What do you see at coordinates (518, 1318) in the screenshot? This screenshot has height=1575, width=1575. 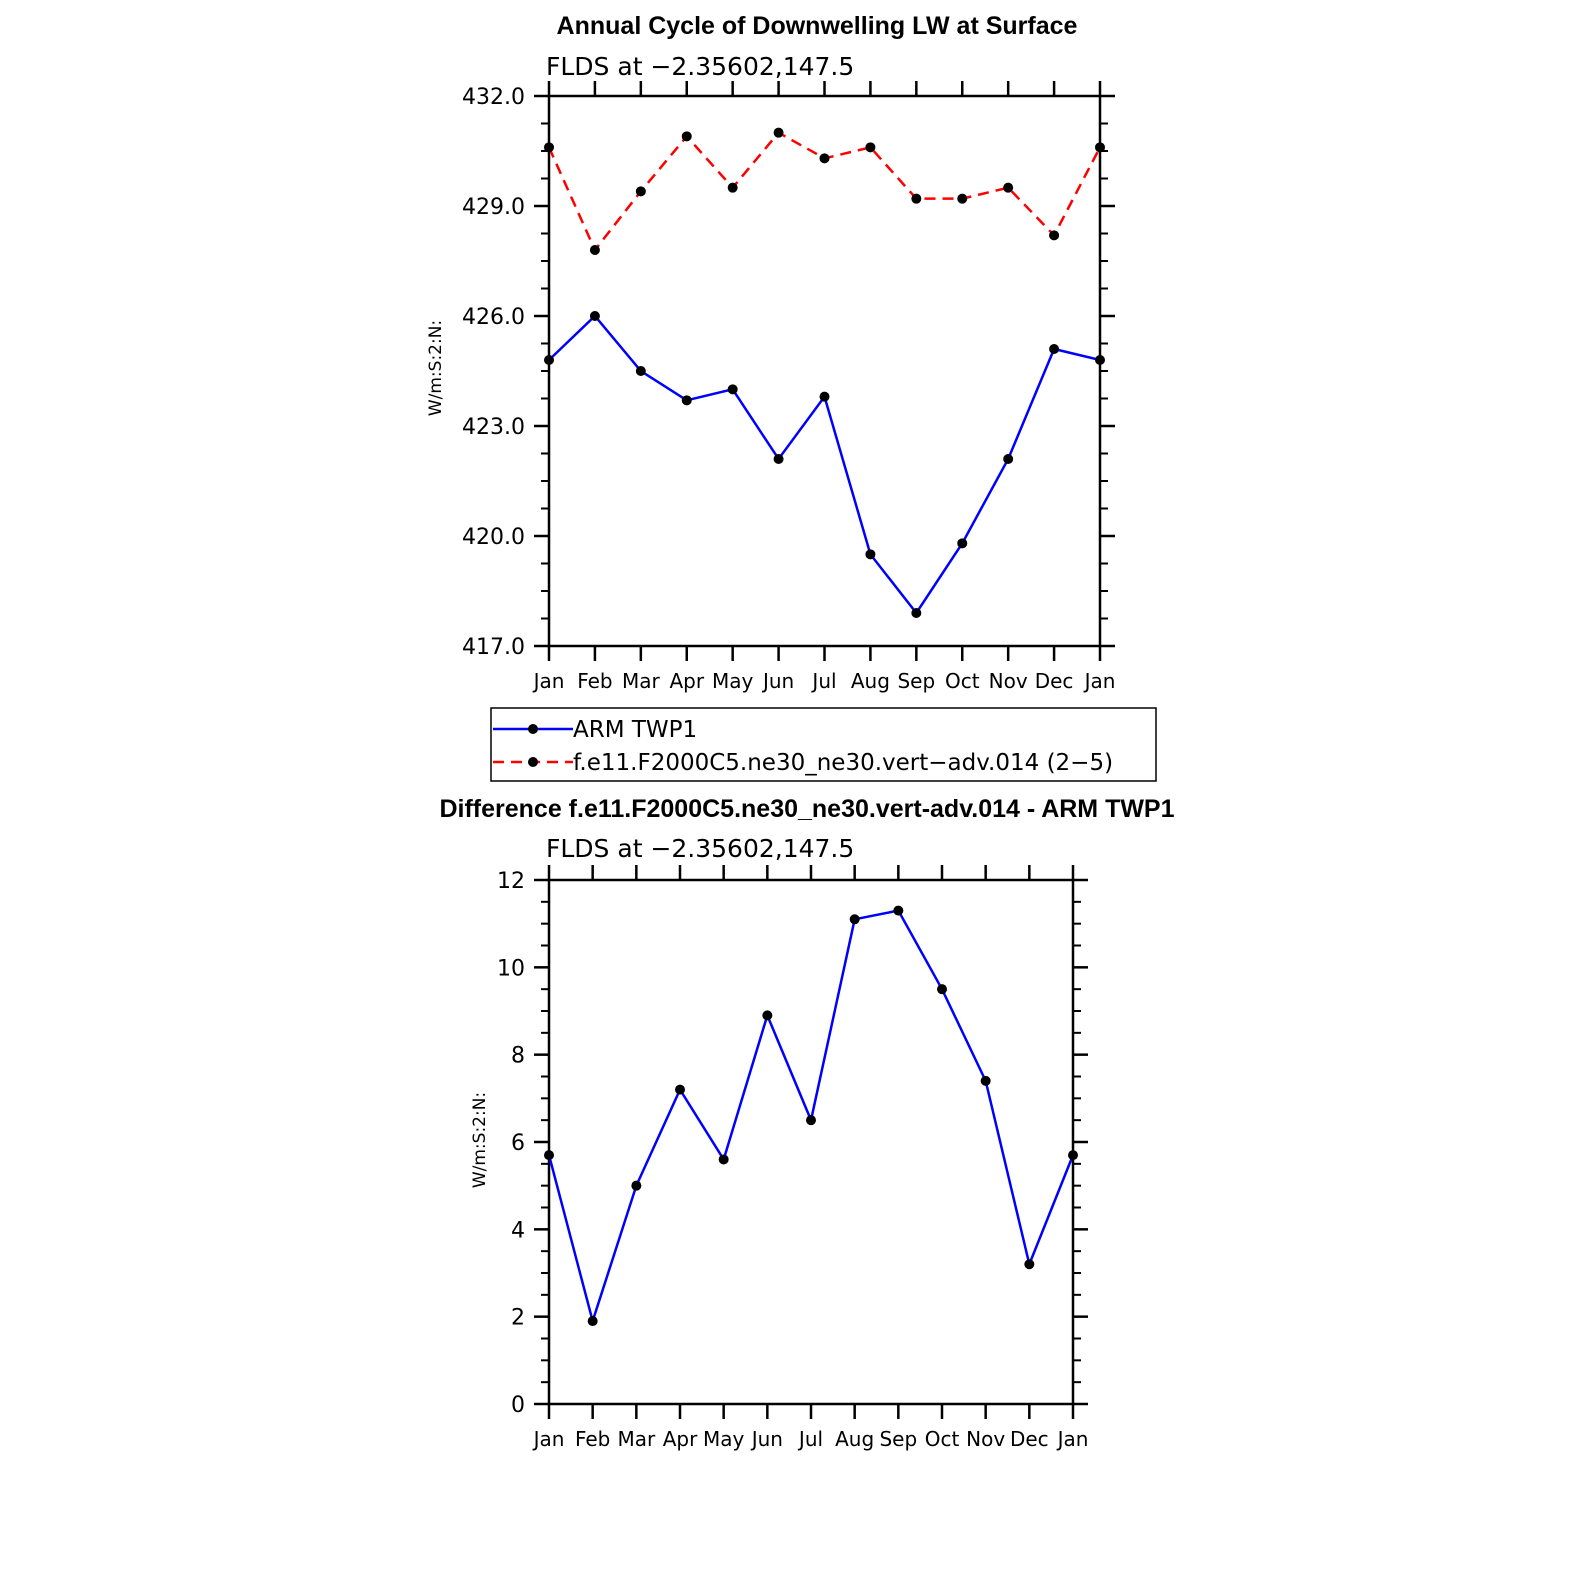 I see `y-tick-label: 2` at bounding box center [518, 1318].